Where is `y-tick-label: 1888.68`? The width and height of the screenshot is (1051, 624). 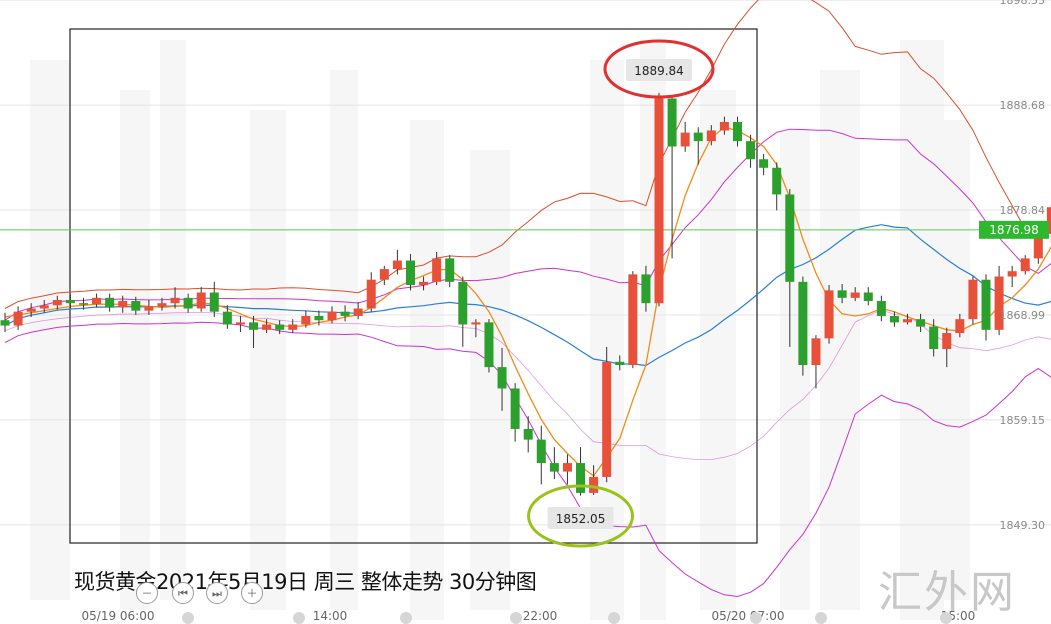
y-tick-label: 1888.68 is located at coordinates (1023, 105).